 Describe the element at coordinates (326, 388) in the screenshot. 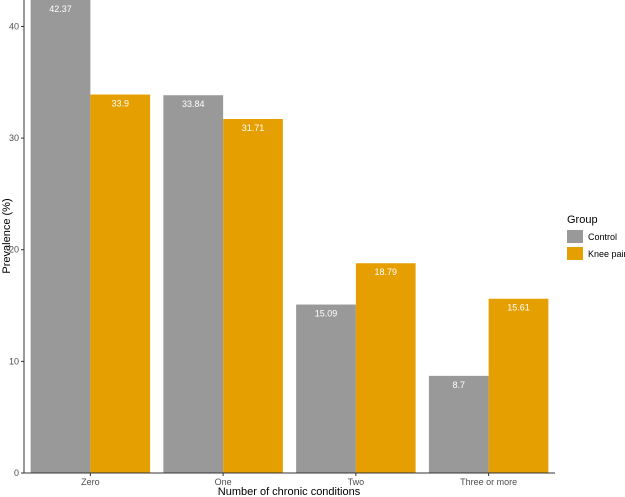

I see `bar-control-two` at that location.